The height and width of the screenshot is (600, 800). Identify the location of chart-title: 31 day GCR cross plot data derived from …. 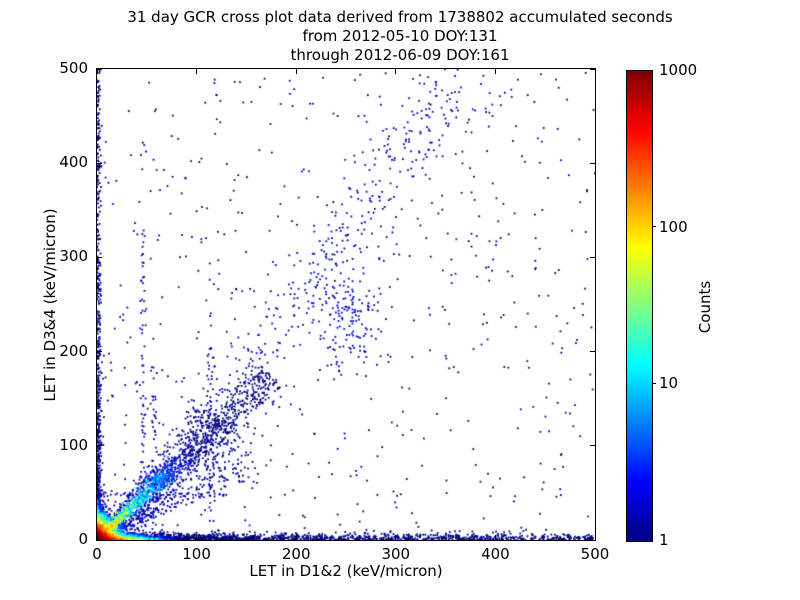
(400, 36).